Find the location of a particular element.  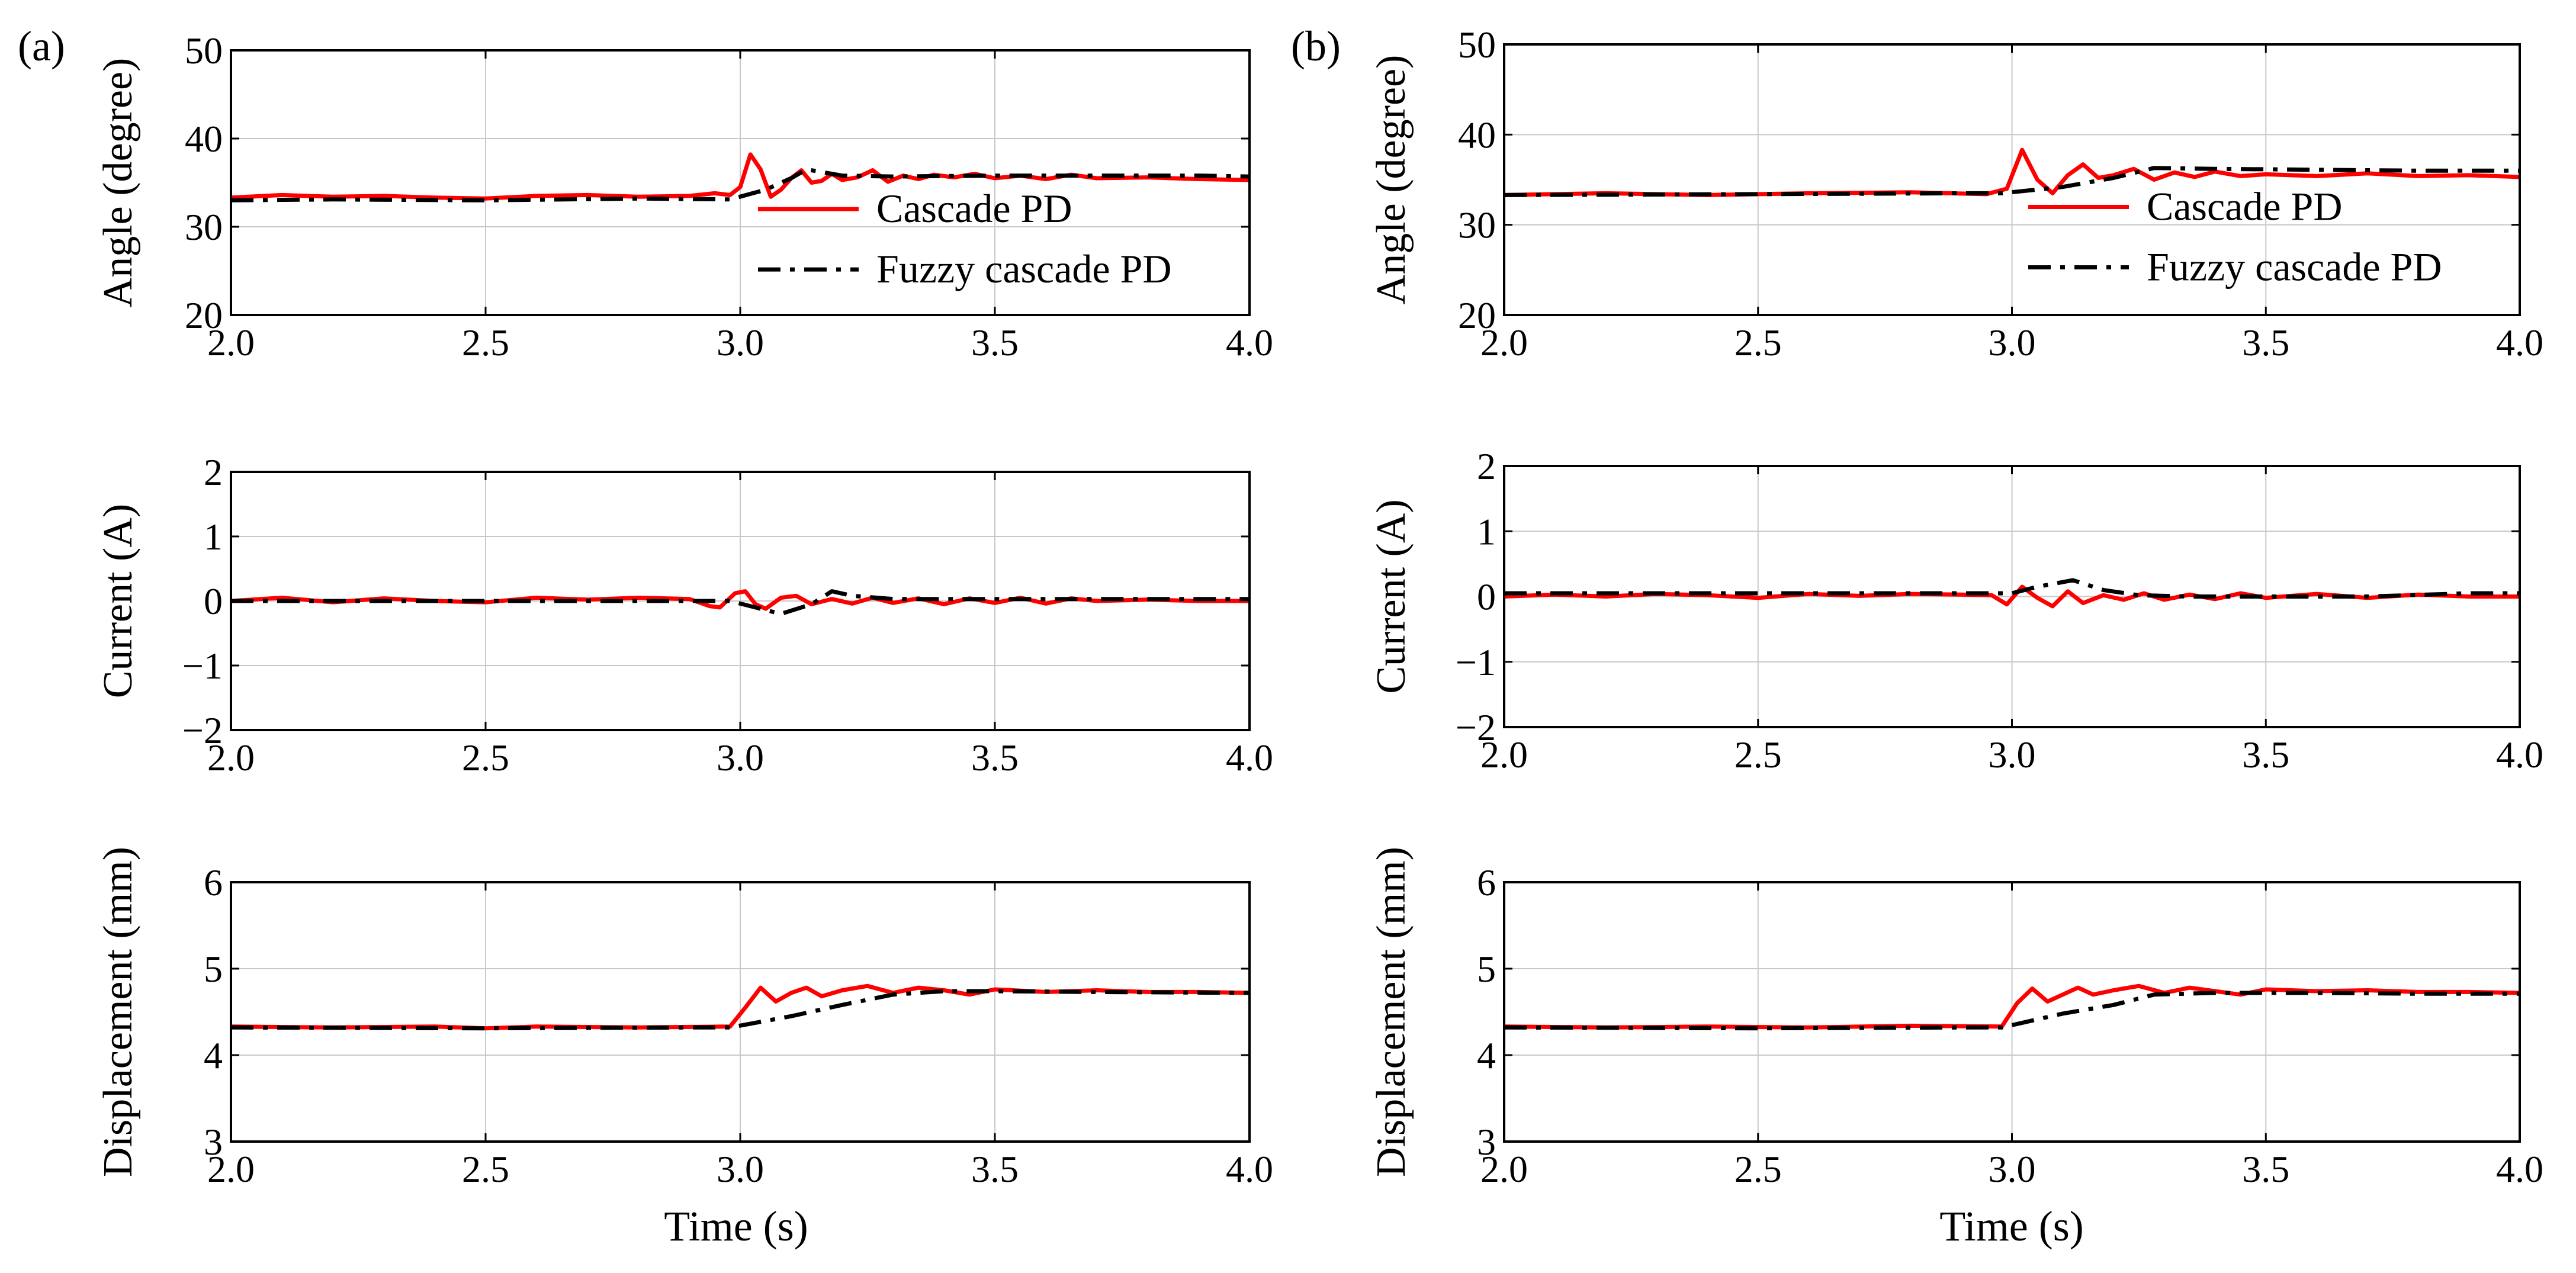

subplot-2: 2.0 2.5 3.0 3.5 4.0 −2 −1 0 1 2 Current (A) is located at coordinates (684, 615).